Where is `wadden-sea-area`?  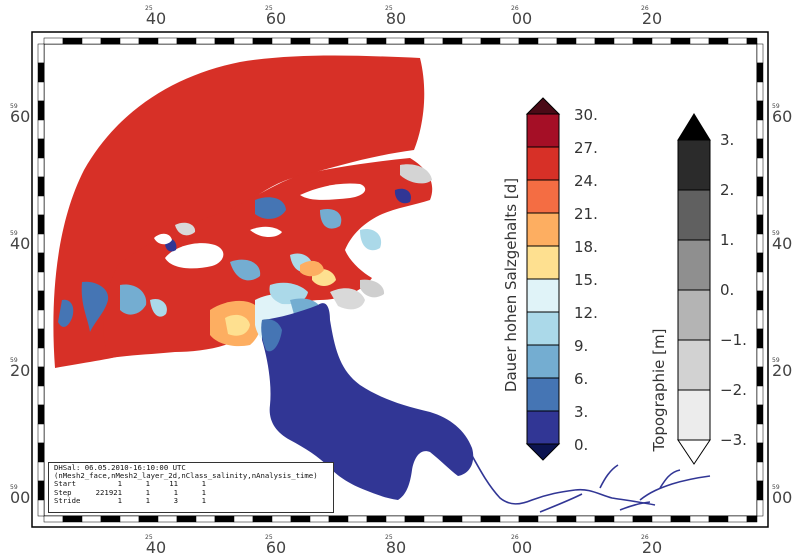 wadden-sea-area is located at coordinates (268, 258).